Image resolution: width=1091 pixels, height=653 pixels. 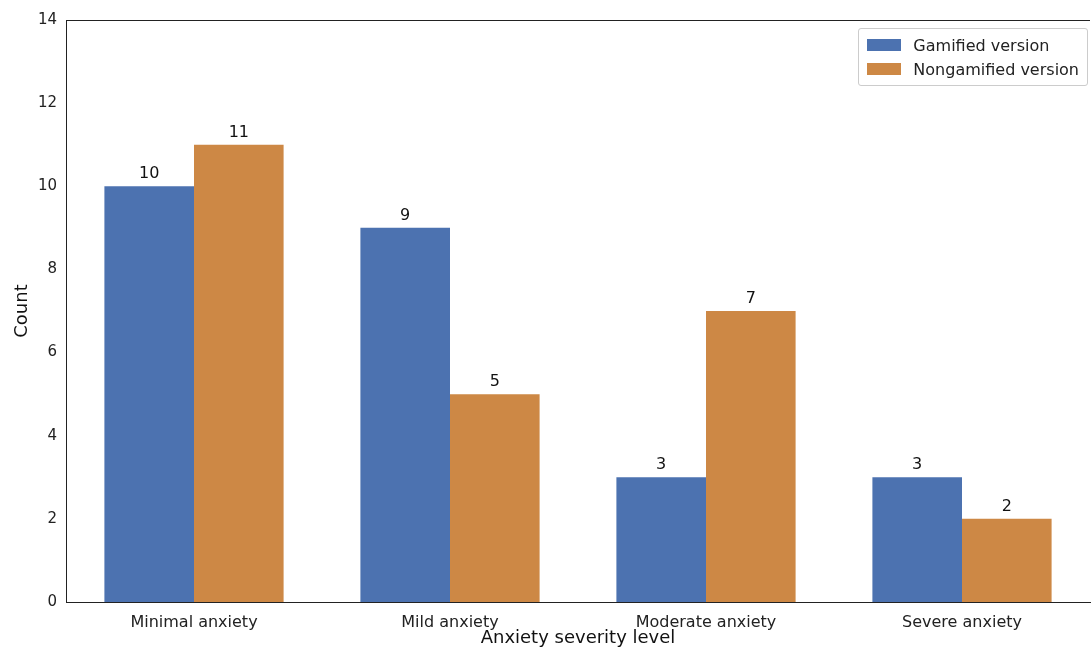 What do you see at coordinates (1006, 506) in the screenshot?
I see `data-label: 2` at bounding box center [1006, 506].